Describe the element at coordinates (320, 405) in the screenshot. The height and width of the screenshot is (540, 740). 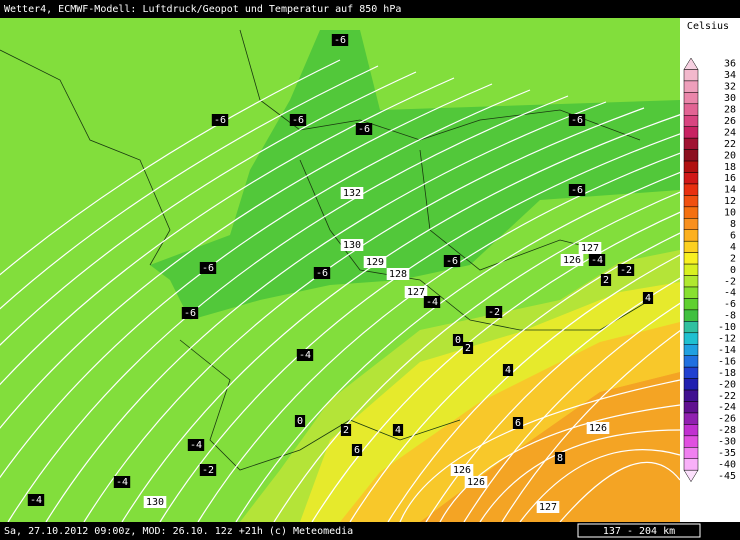
I see `border` at that location.